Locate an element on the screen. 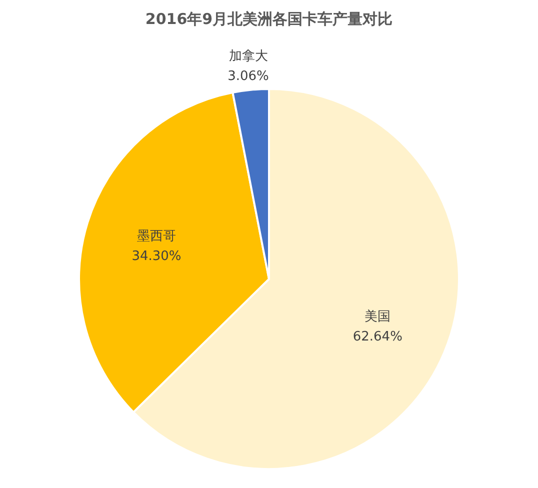 The height and width of the screenshot is (488, 538). data-label: 3.06% is located at coordinates (248, 76).